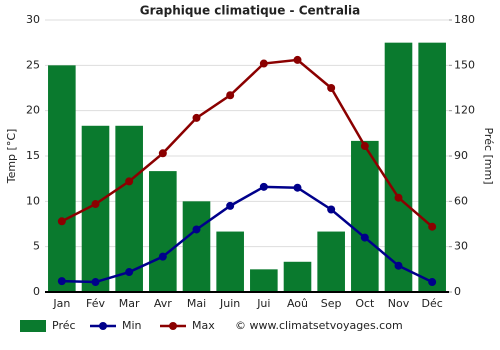  I want to click on y2-tick-label: 180, so click(464, 19).